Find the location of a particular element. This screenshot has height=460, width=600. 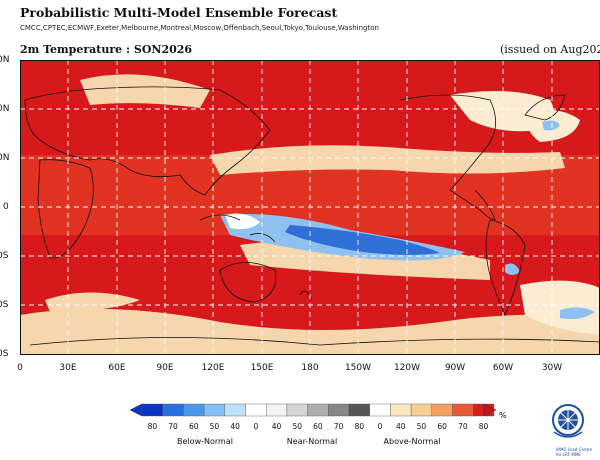

legend-cells is located at coordinates (318, 410).